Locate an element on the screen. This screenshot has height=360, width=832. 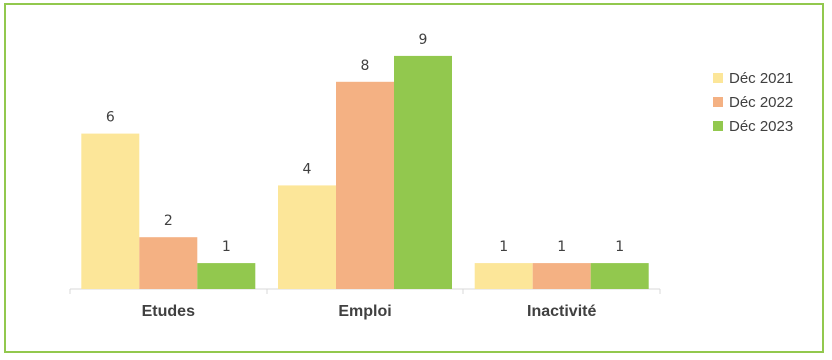
legend-label: Déc 2022 is located at coordinates (761, 102).